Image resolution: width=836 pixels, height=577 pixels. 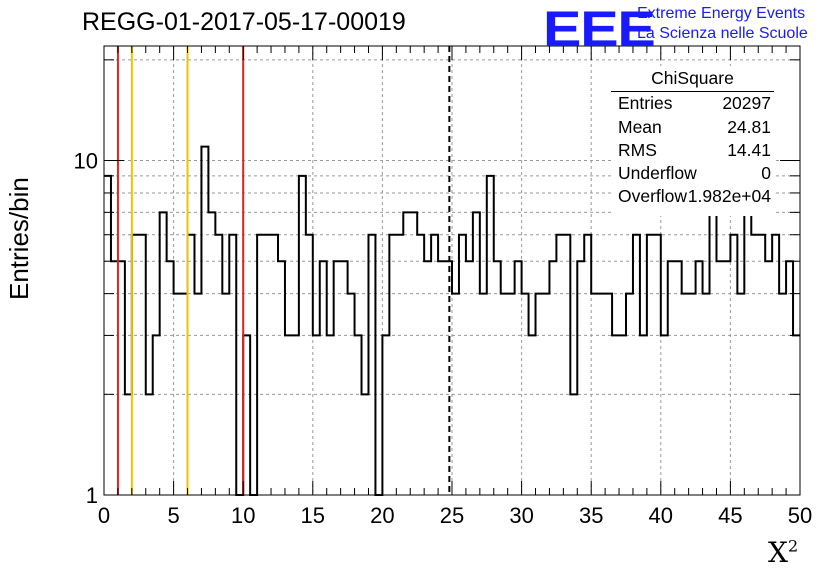 What do you see at coordinates (645, 103) in the screenshot?
I see `stats-key: Entries` at bounding box center [645, 103].